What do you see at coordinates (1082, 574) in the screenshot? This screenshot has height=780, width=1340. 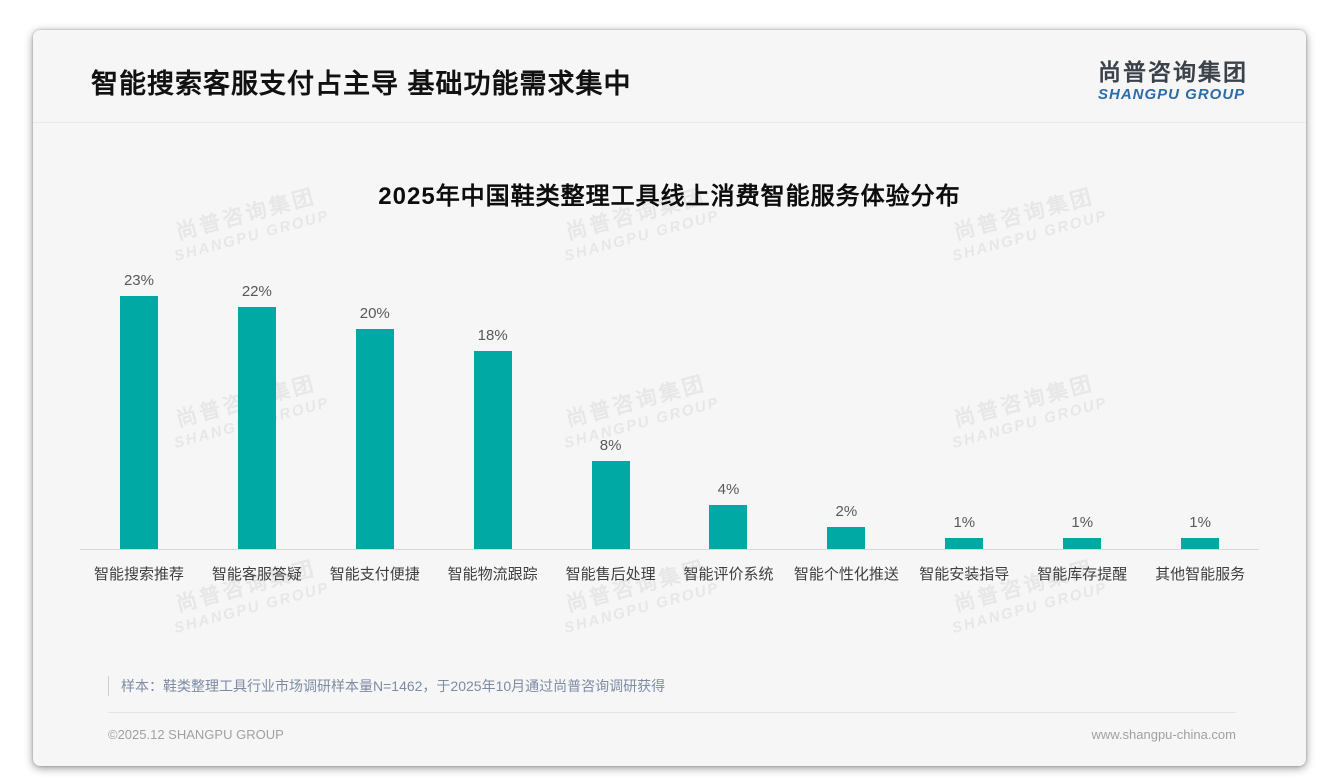 I see `x-axis-label: 智能库存提醒` at bounding box center [1082, 574].